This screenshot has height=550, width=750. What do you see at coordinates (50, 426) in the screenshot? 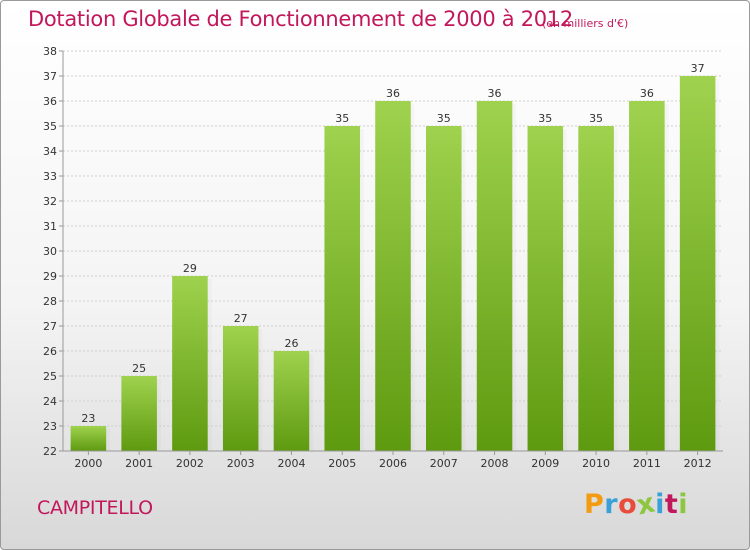
I see `y-tick-label: 23` at bounding box center [50, 426].